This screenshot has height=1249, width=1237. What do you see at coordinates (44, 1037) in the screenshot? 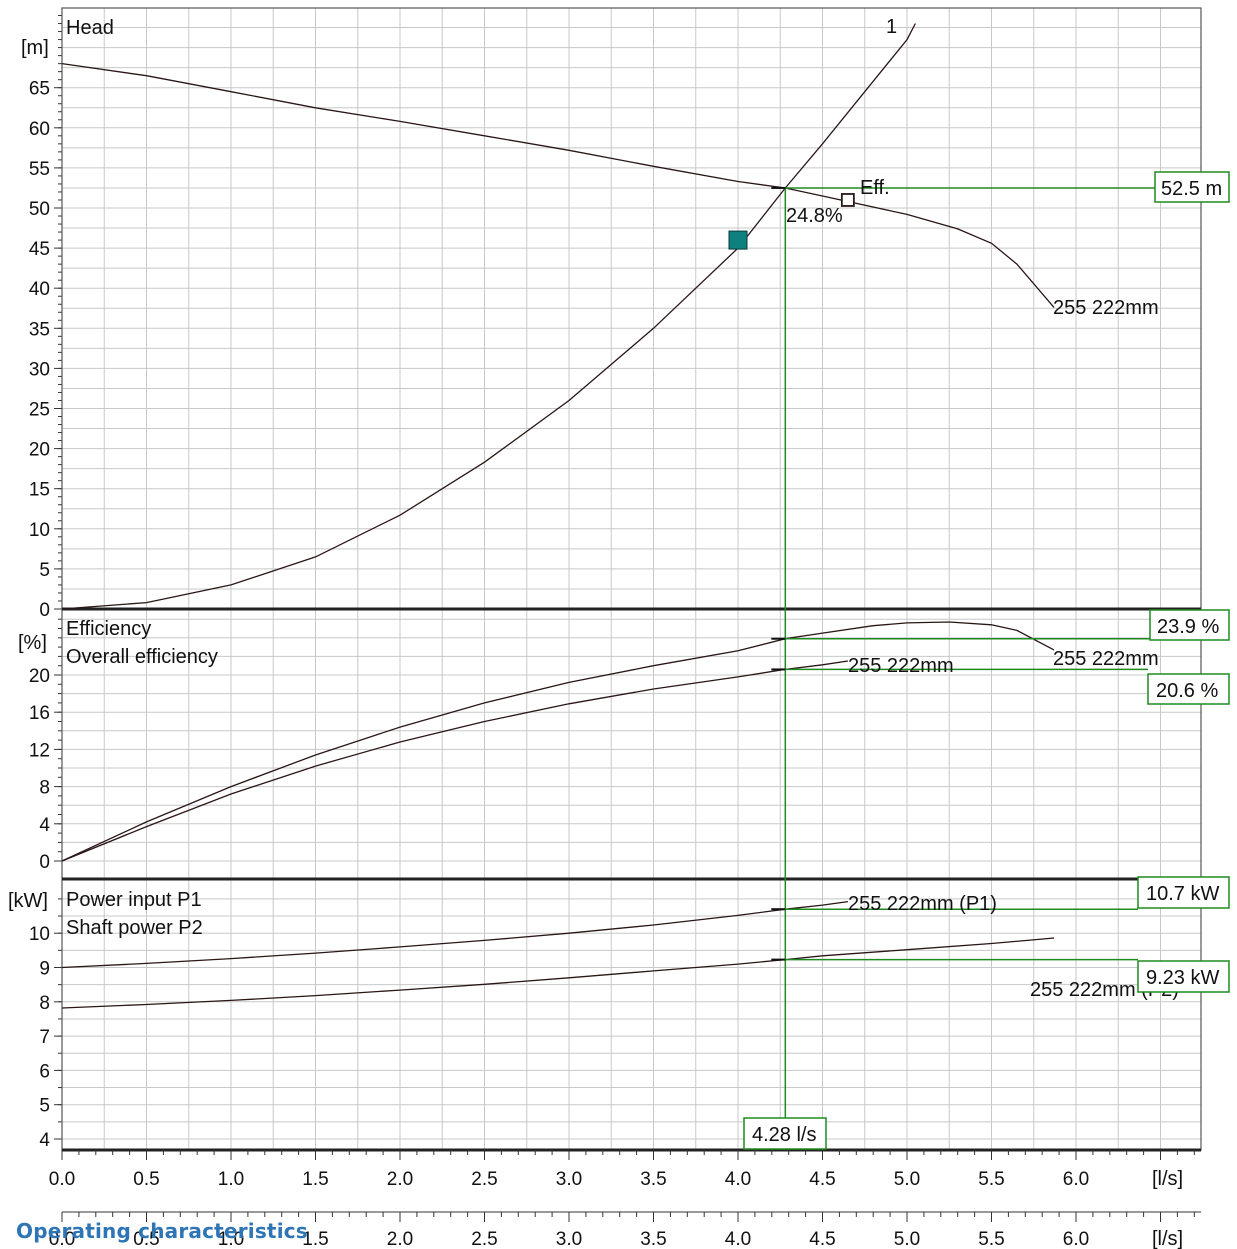
I see `y-tick-label: 7` at bounding box center [44, 1037].